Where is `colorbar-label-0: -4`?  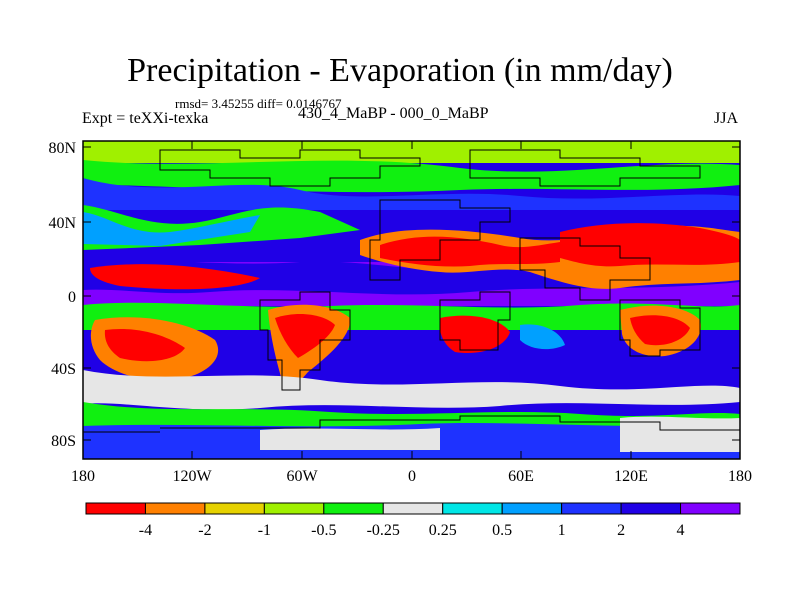 colorbar-label-0: -4 is located at coordinates (145, 530).